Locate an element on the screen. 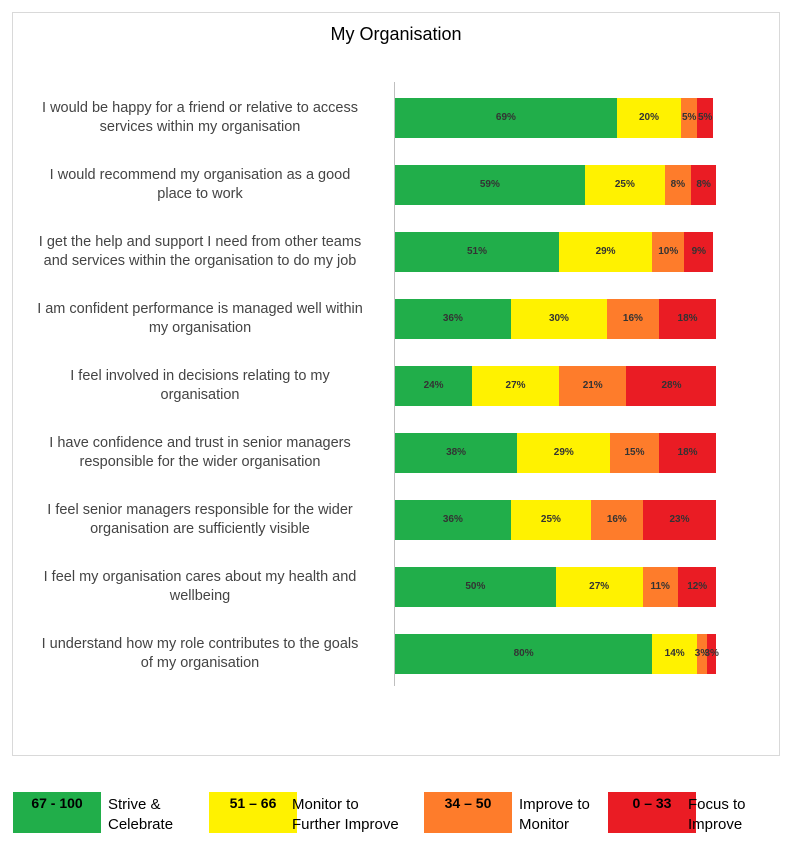 The image size is (791, 842). data-label: 20% is located at coordinates (648, 117).